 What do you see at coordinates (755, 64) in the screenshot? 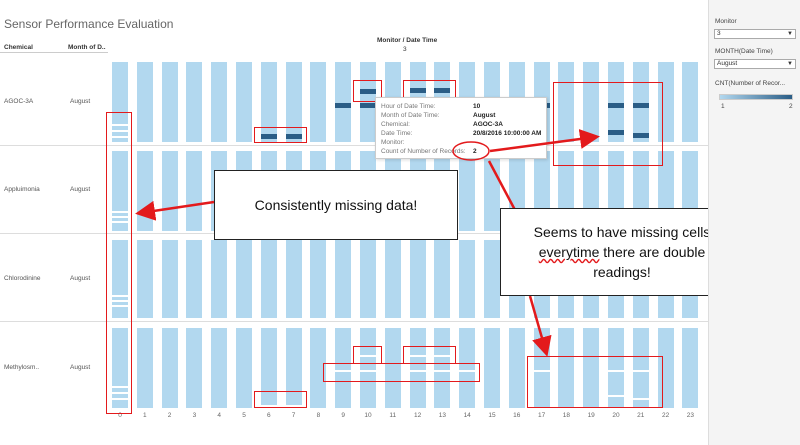
I see `month-dropdown: August ▼` at bounding box center [755, 64].